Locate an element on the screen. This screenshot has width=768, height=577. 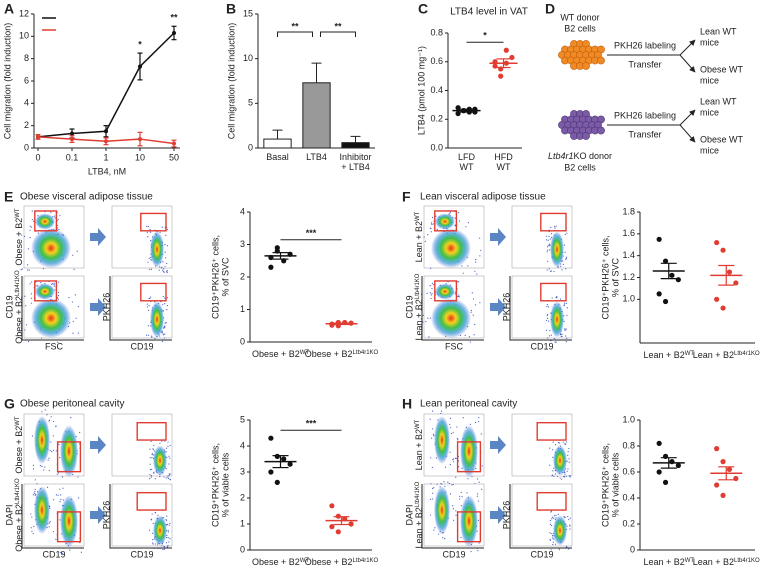
x-tick-label: LTB4 is located at coordinates (316, 157).